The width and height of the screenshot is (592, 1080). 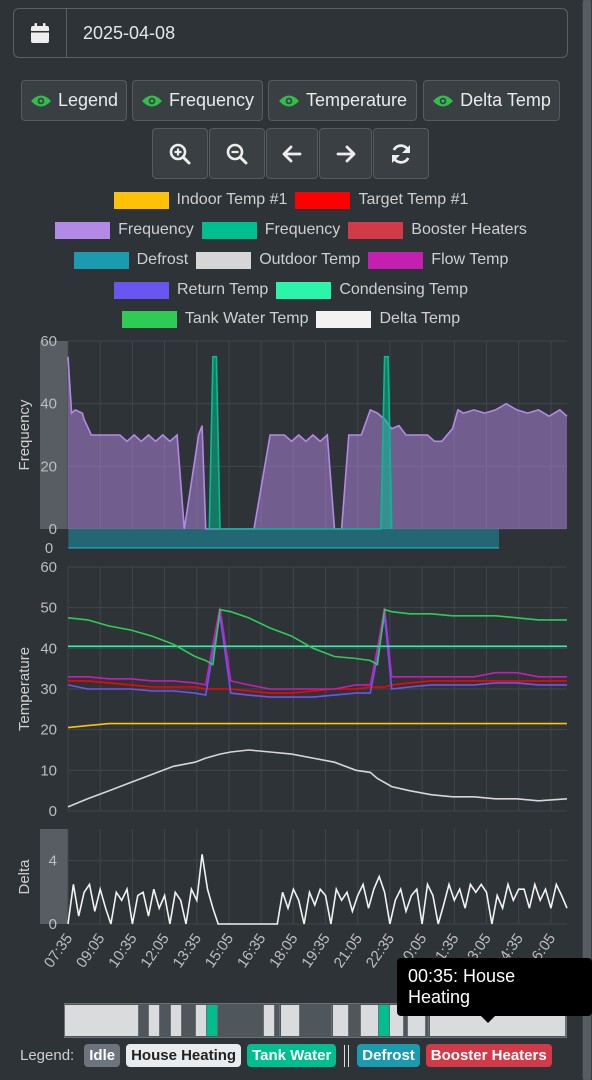 I want to click on zoom-out-button, so click(x=237, y=153).